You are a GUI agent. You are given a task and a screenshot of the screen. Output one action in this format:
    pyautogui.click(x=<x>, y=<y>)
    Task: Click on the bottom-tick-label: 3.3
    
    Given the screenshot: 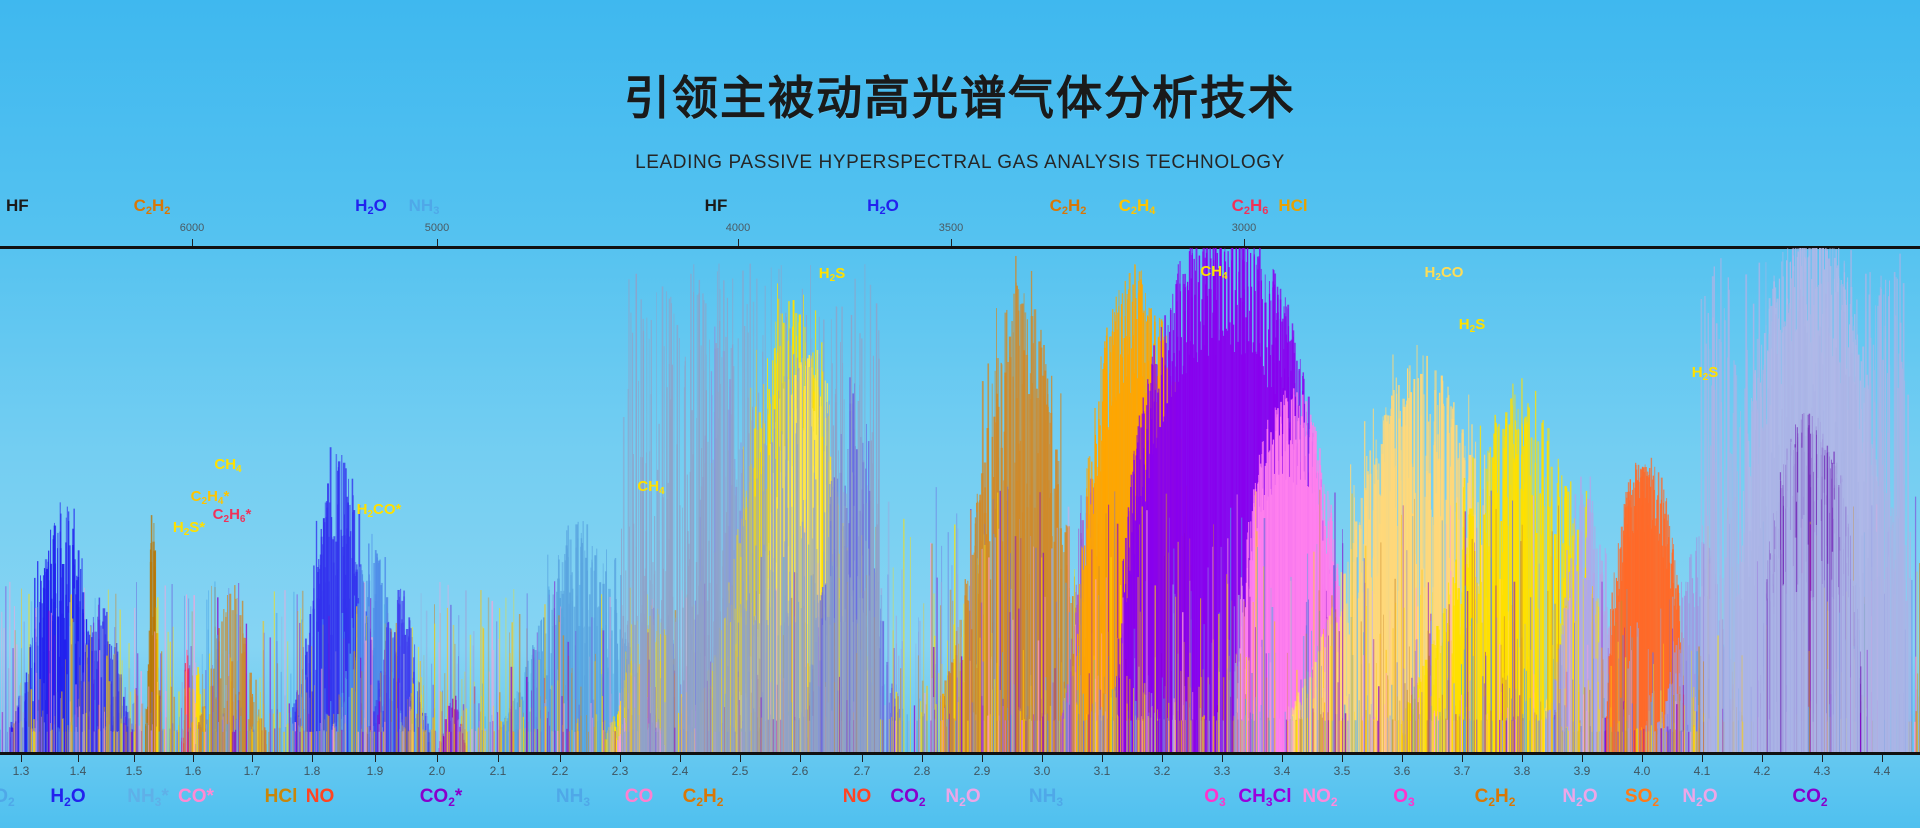 What is the action you would take?
    pyautogui.click(x=1222, y=771)
    